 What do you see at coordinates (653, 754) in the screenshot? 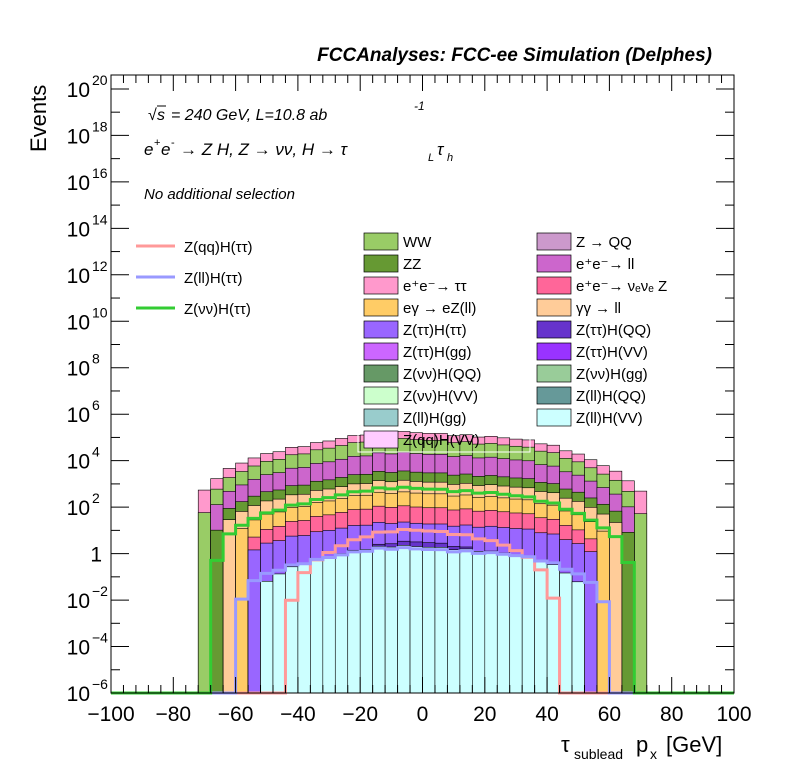
I see `x-label-sub2: x` at bounding box center [653, 754].